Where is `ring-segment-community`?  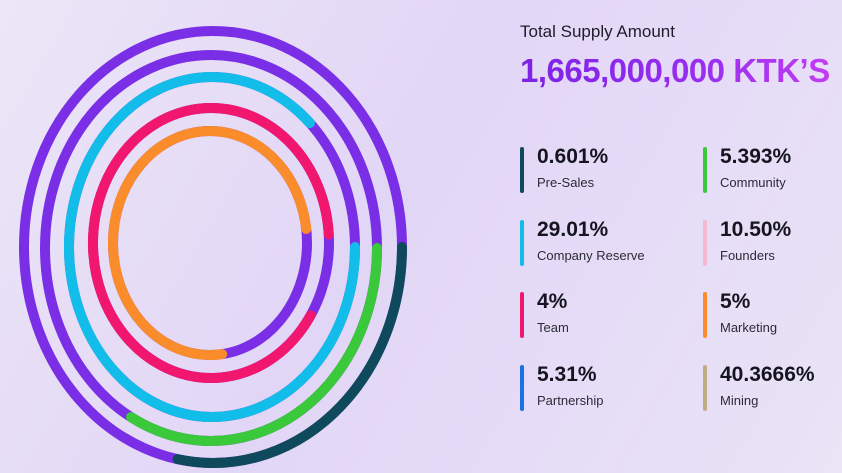
ring-segment-community is located at coordinates (254, 344).